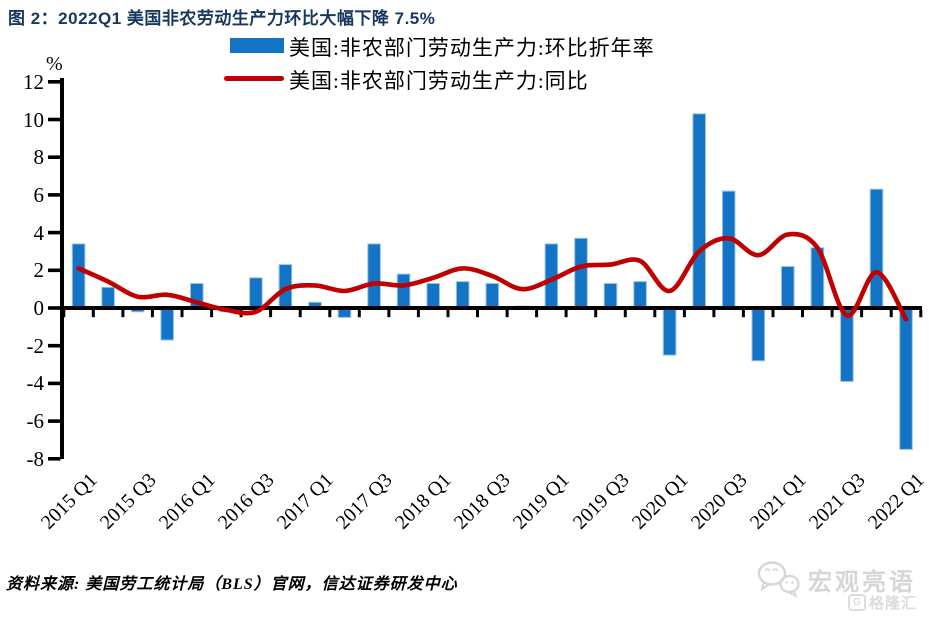 Image resolution: width=929 pixels, height=621 pixels. Describe the element at coordinates (758, 334) in the screenshot. I see `bar-2020-Q4` at that location.